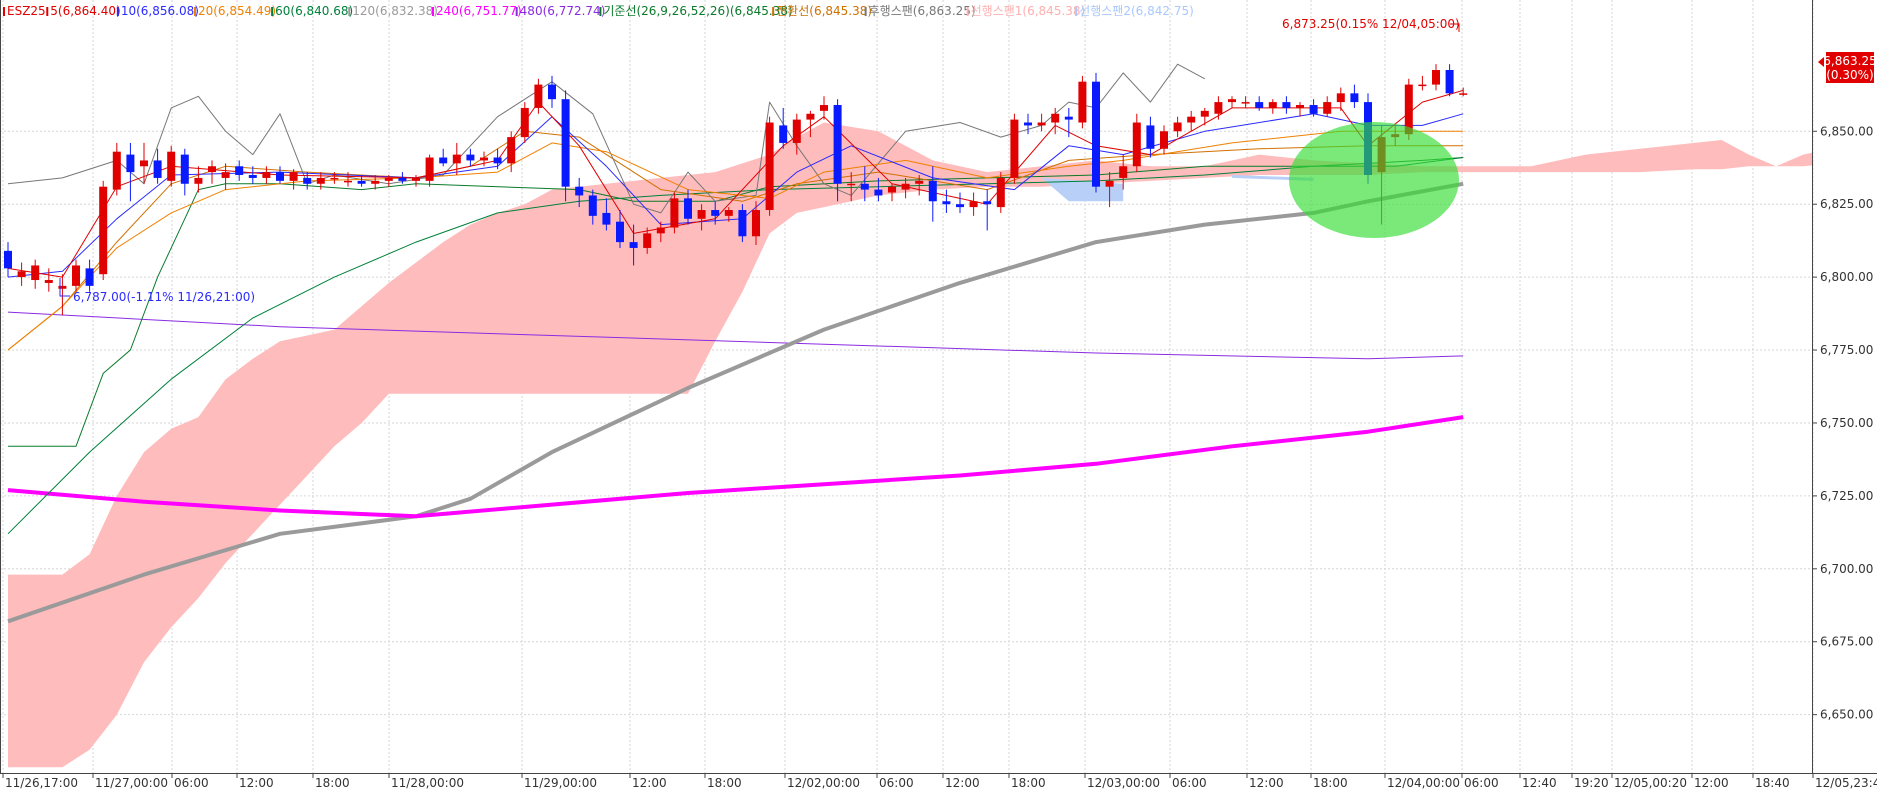  Describe the element at coordinates (237, 11) in the screenshot. I see `legend-item: 20(6,854.49)` at that location.